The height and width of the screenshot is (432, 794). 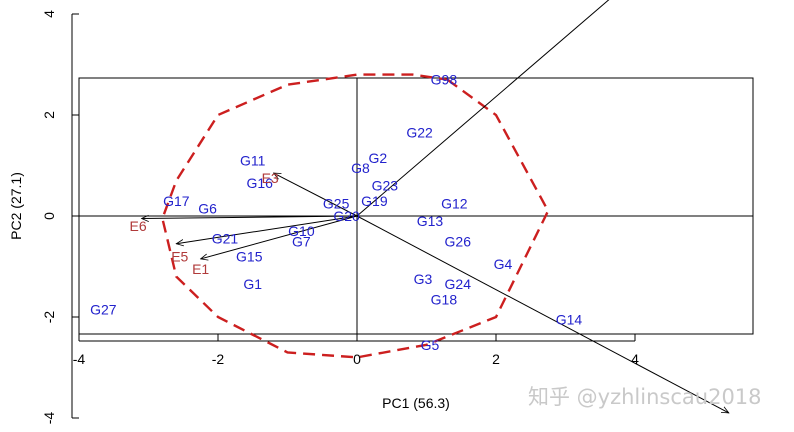 What do you see at coordinates (454, 203) in the screenshot?
I see `genotype-label-g12: G12` at bounding box center [454, 203].